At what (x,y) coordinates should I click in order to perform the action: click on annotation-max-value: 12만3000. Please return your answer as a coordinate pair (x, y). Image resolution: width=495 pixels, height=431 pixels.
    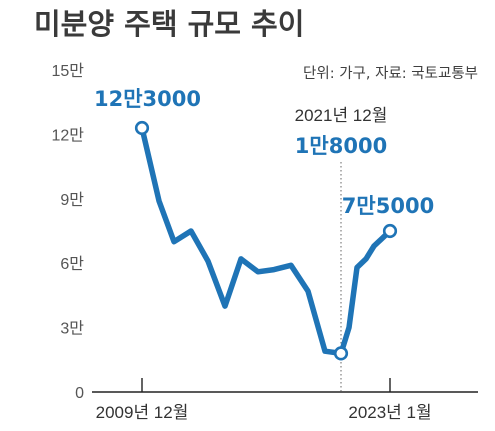
    Looking at the image, I should click on (147, 99).